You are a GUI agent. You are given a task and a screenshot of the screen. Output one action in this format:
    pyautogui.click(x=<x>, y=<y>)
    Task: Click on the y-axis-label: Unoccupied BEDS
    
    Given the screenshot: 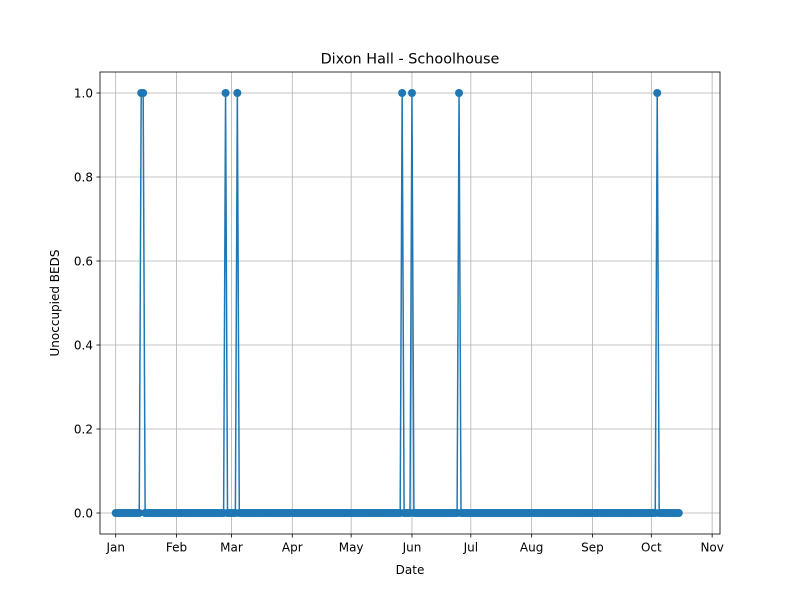 What is the action you would take?
    pyautogui.click(x=55, y=303)
    